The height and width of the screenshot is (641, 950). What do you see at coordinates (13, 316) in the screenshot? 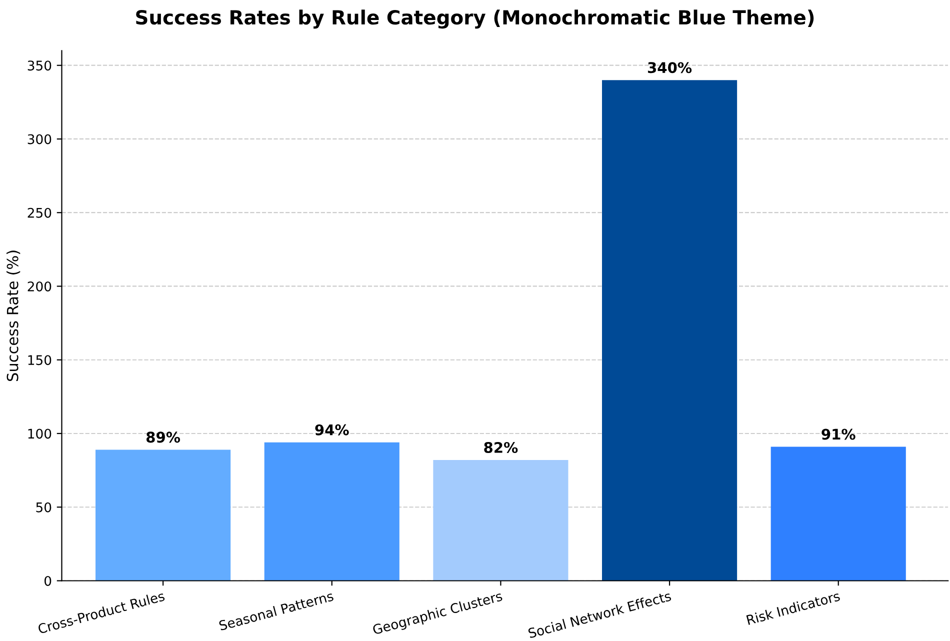
I see `y-axis-title: Success Rate (%)` at bounding box center [13, 316].